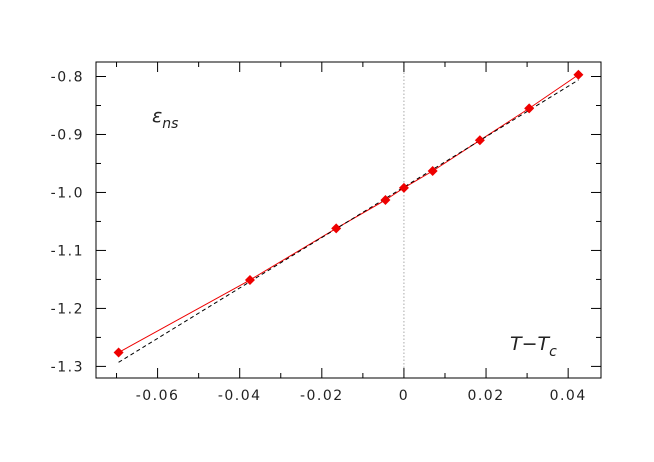 The width and height of the screenshot is (654, 462). I want to click on x-tick-label: -0.02, so click(322, 396).